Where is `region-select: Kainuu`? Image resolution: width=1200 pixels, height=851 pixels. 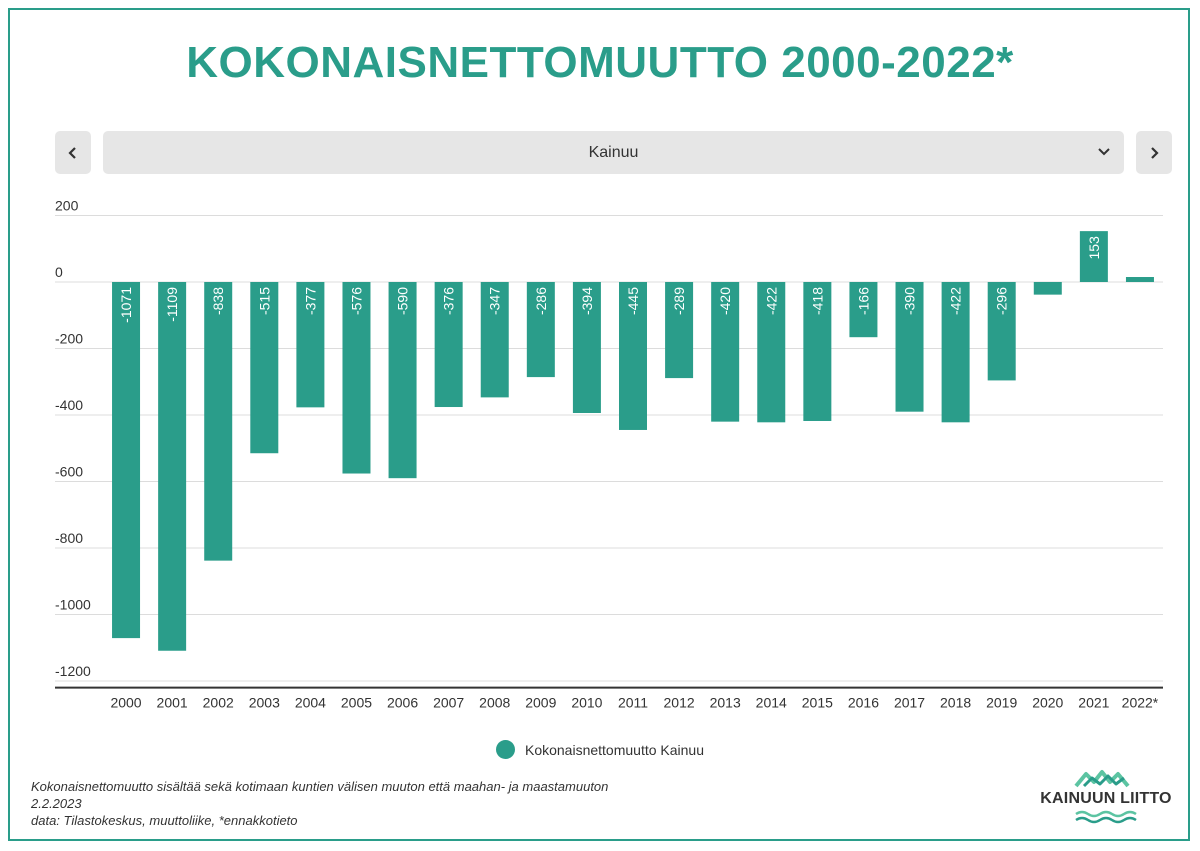 region-select: Kainuu is located at coordinates (613, 152).